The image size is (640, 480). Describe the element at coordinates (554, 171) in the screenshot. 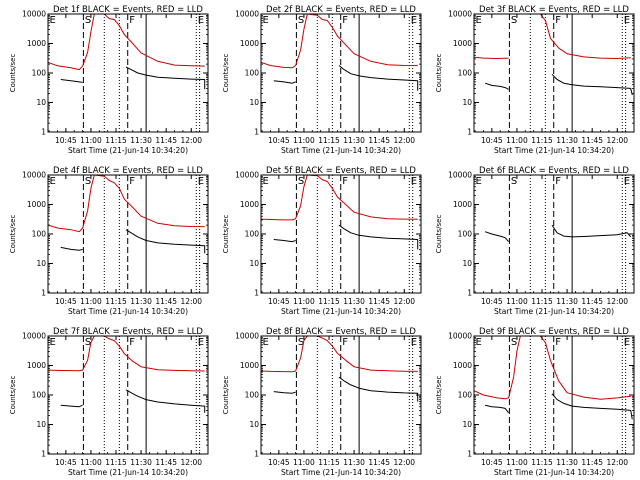

I see `panel-title: Det 6f BLACK = Events, RED = LLD` at that location.